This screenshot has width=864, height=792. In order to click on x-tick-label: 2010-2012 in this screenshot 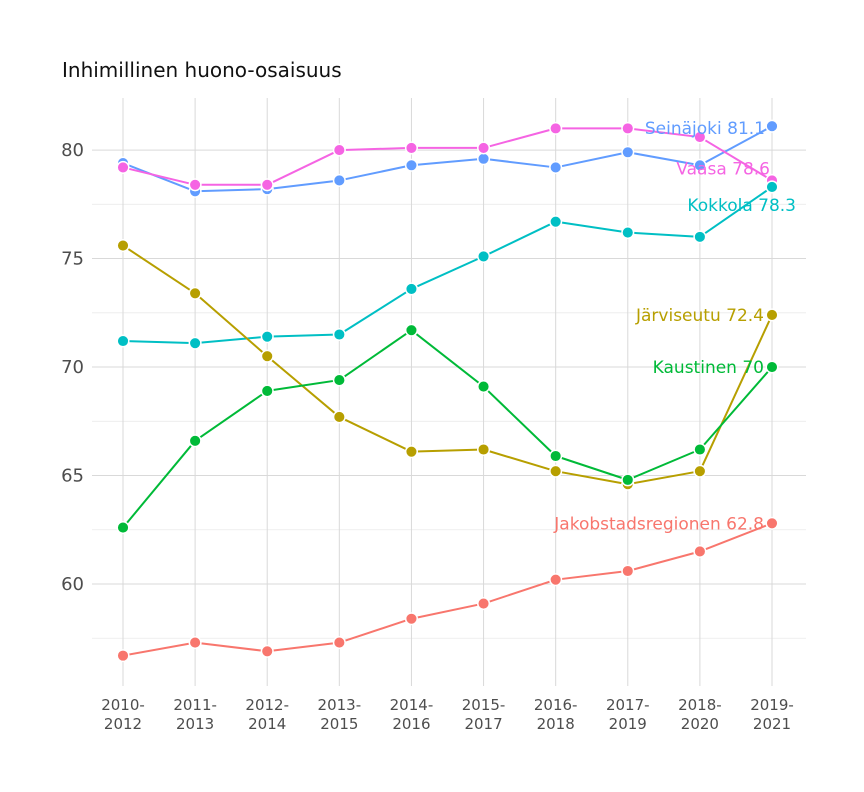, I will do `click(123, 714)`.